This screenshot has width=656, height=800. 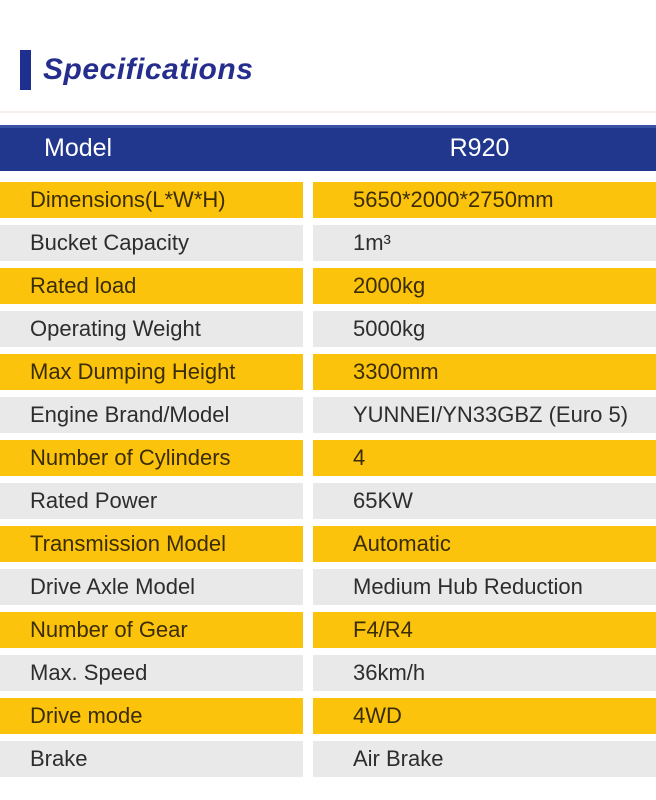 What do you see at coordinates (484, 716) in the screenshot?
I see `spec-value: 4WD` at bounding box center [484, 716].